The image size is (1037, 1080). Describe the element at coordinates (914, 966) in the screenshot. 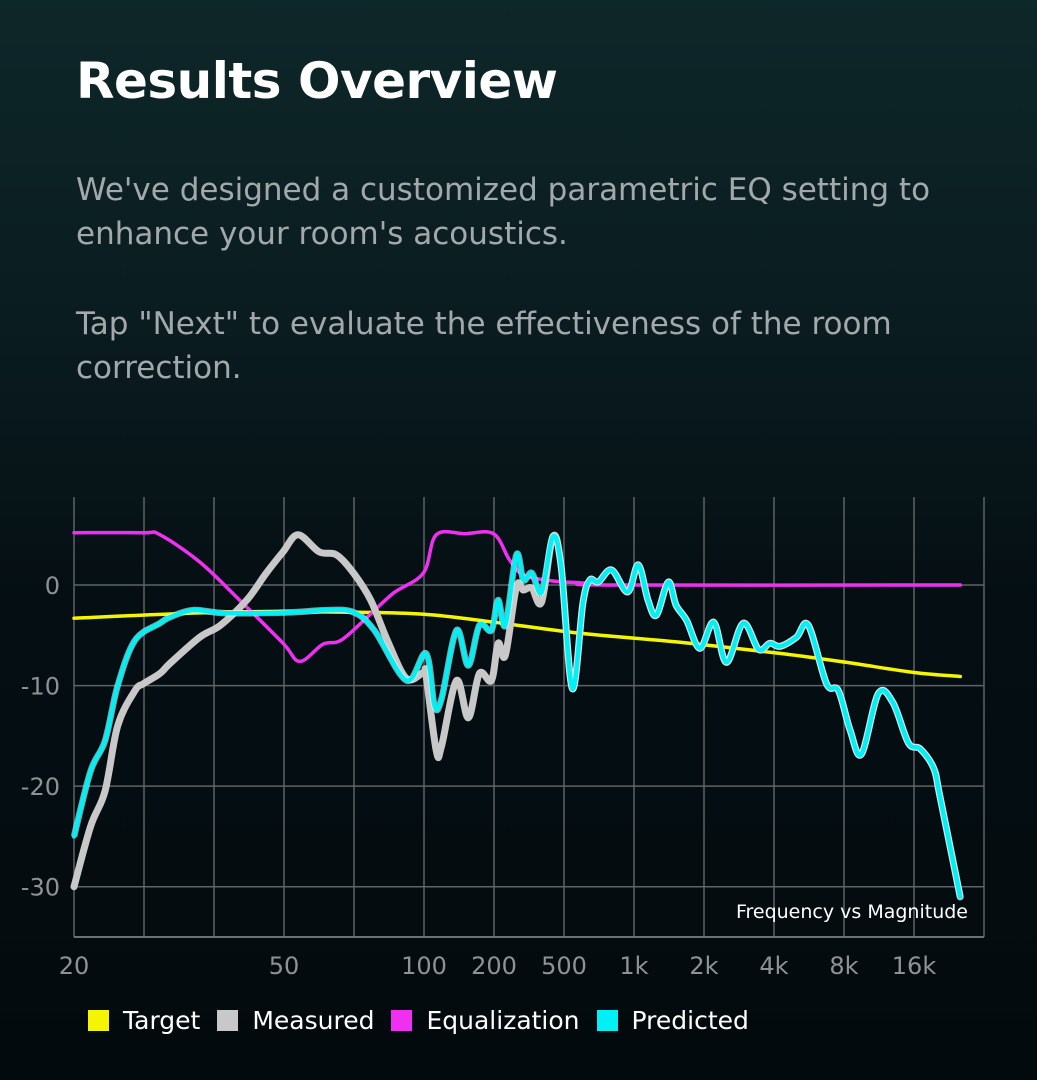

I see `x-tick-label: 16k` at that location.